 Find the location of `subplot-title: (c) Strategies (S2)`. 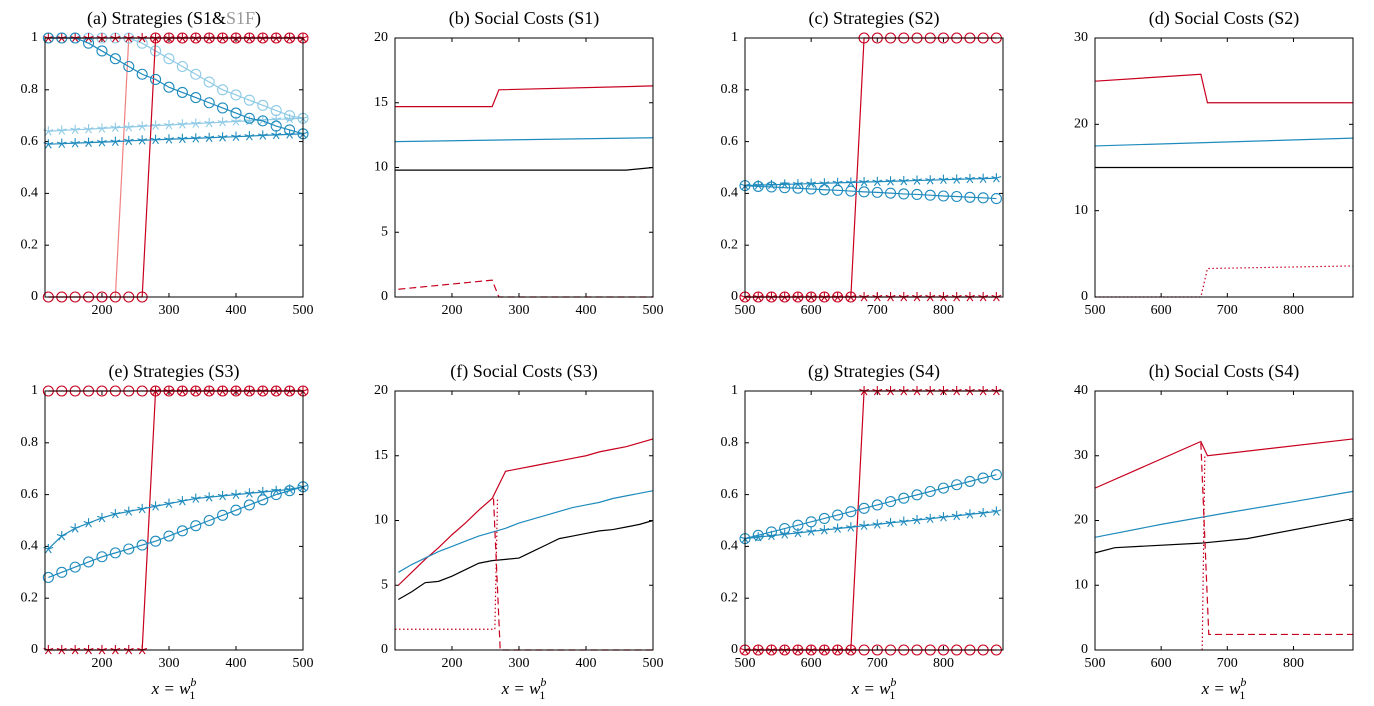

subplot-title: (c) Strategies (S2) is located at coordinates (874, 18).